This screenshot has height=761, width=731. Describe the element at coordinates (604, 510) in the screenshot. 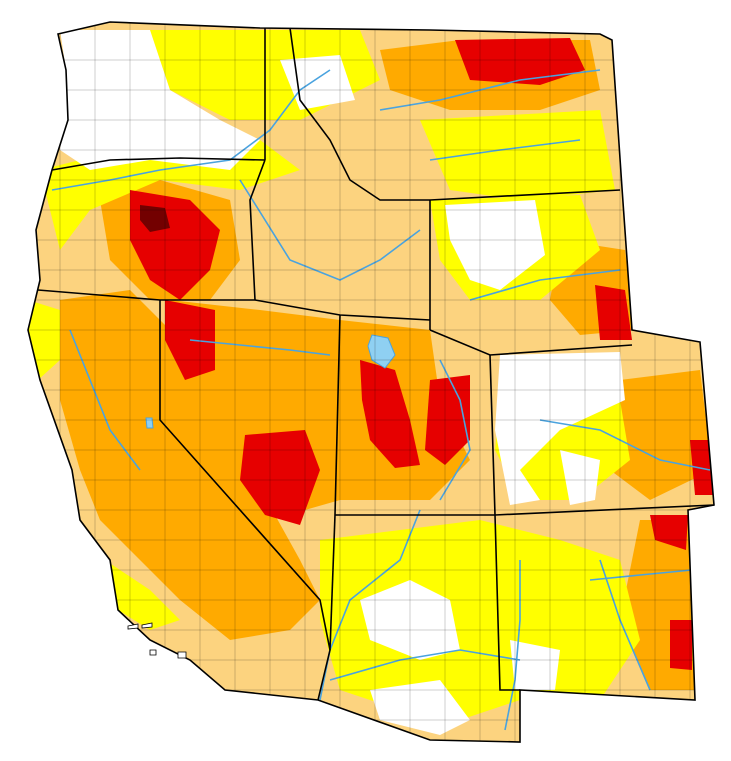

I see `border-co-nm` at that location.